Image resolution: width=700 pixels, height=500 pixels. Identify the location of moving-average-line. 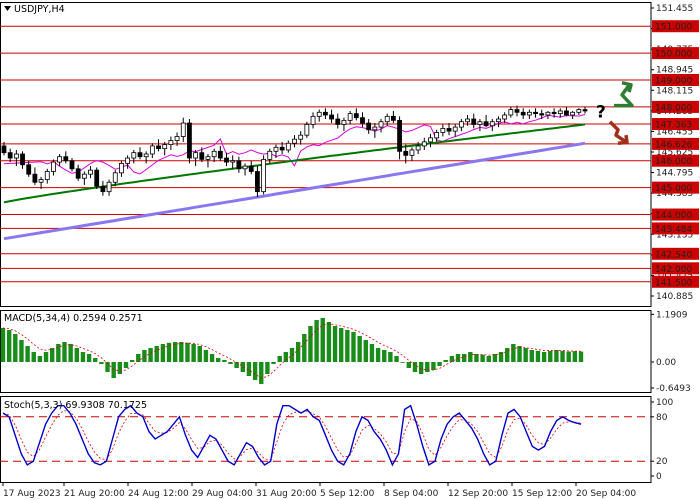
(294, 144).